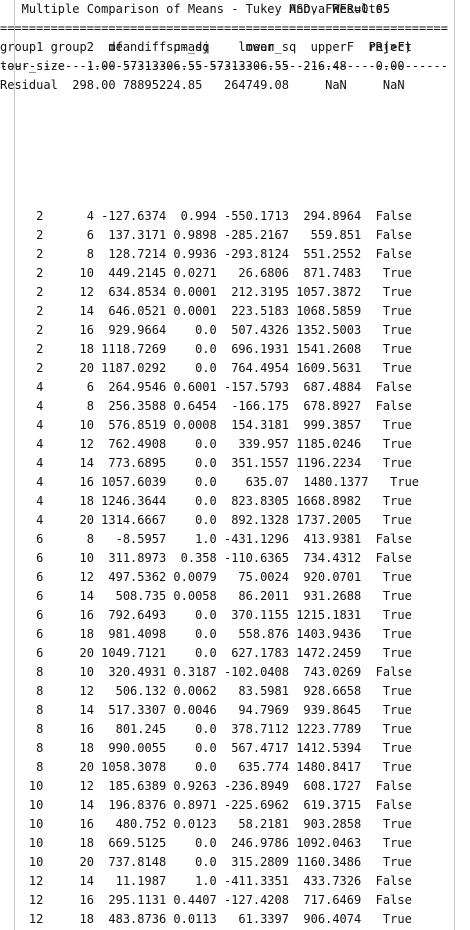 The image size is (470, 930). What do you see at coordinates (210, 482) in the screenshot?
I see `tukey-row: 4 16 1057.6039 0.0 635.07 1480.1377 True` at bounding box center [210, 482].